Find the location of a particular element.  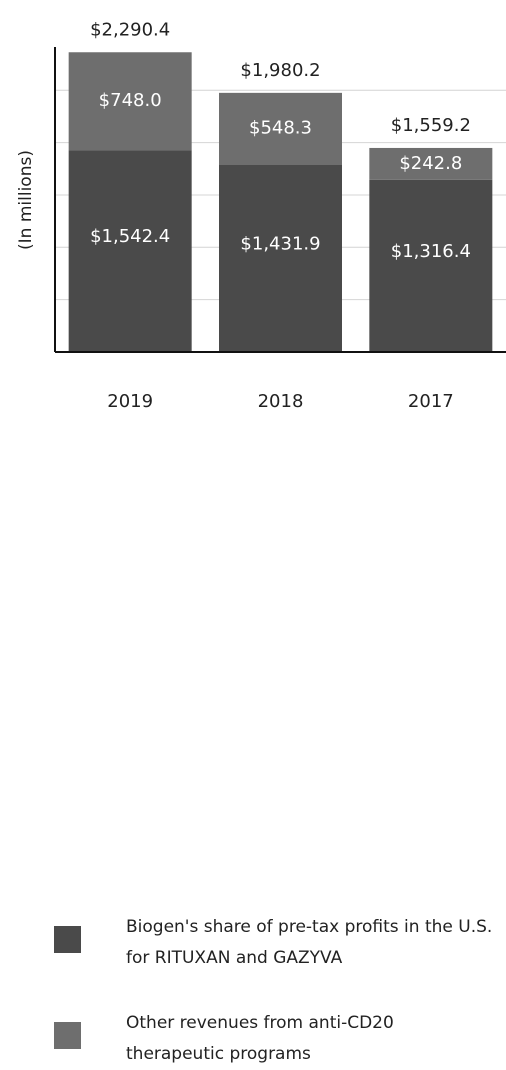

x-tick-label: 2019 is located at coordinates (130, 401).